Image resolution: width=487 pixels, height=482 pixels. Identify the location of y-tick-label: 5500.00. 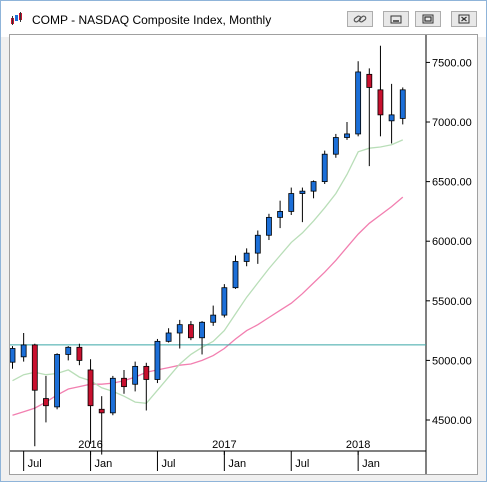
(452, 302).